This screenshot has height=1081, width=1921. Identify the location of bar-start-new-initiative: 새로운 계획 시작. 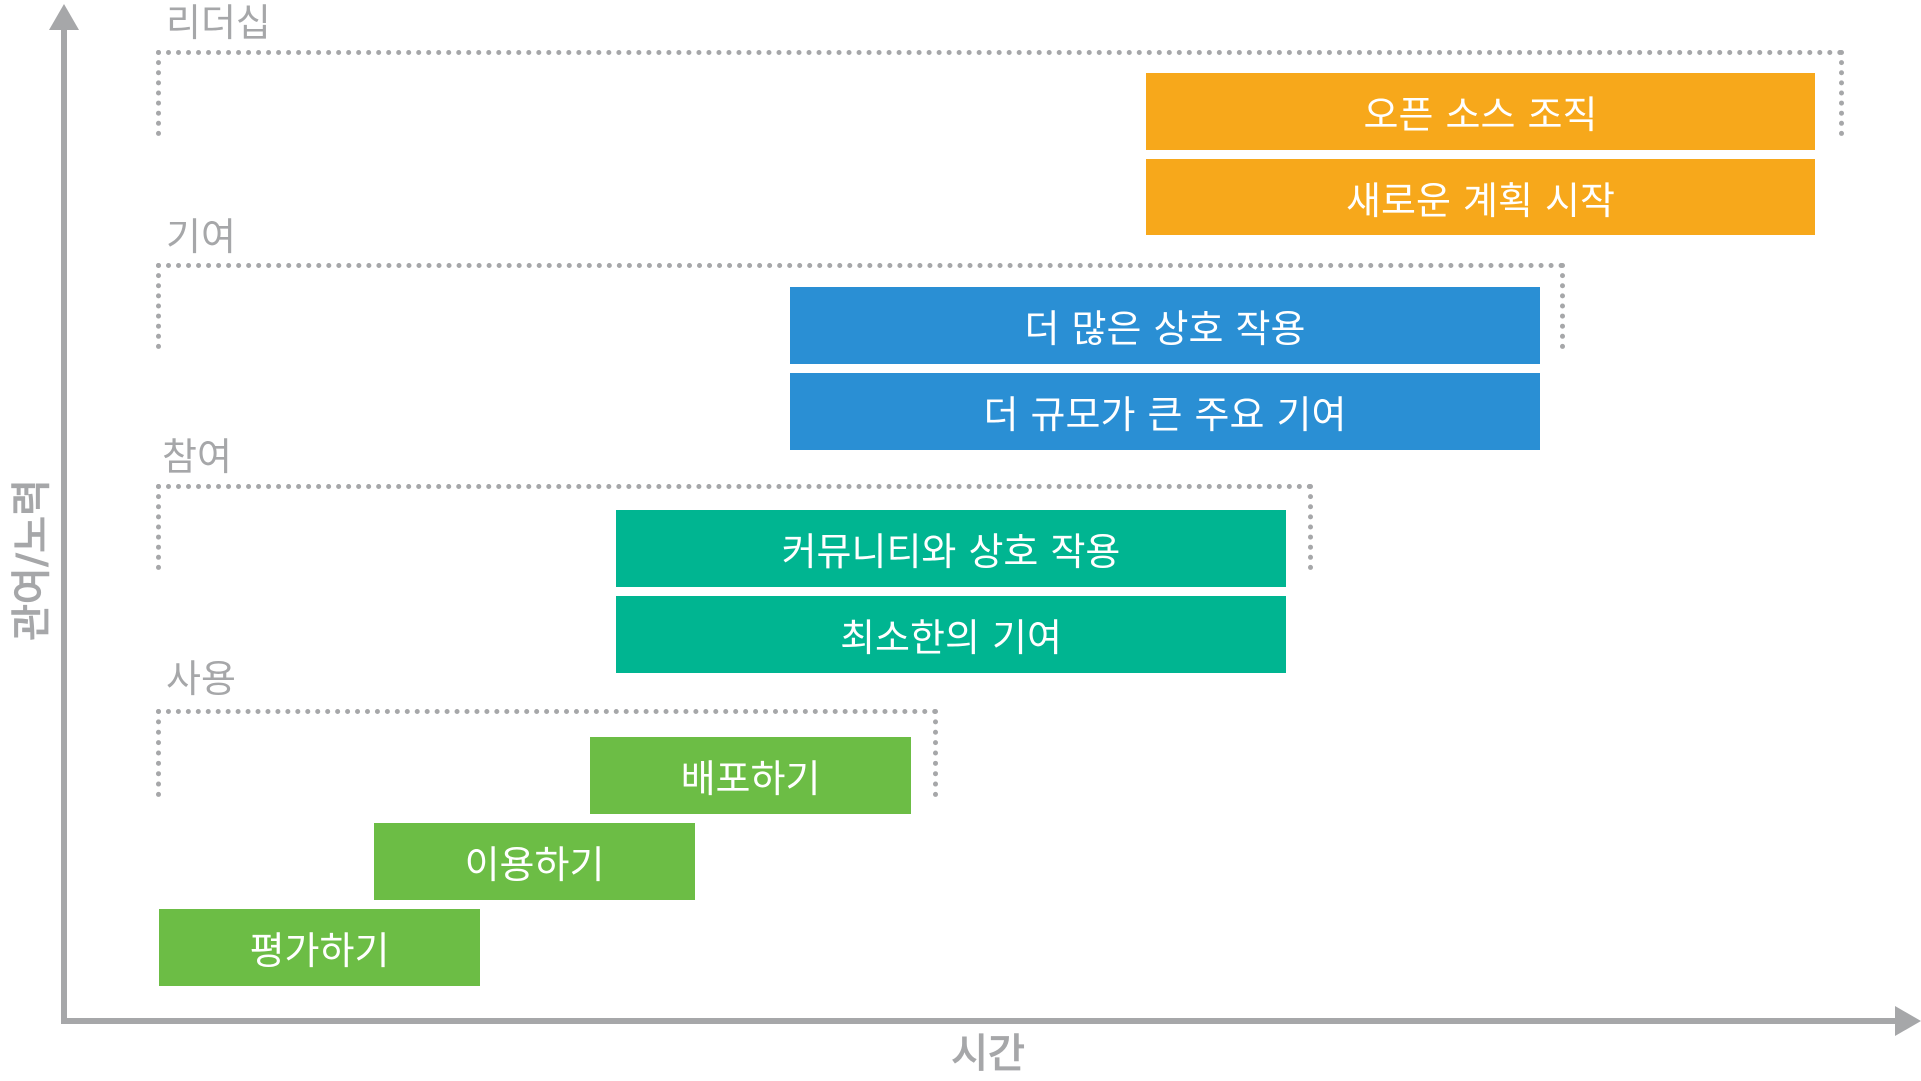
(1480, 197).